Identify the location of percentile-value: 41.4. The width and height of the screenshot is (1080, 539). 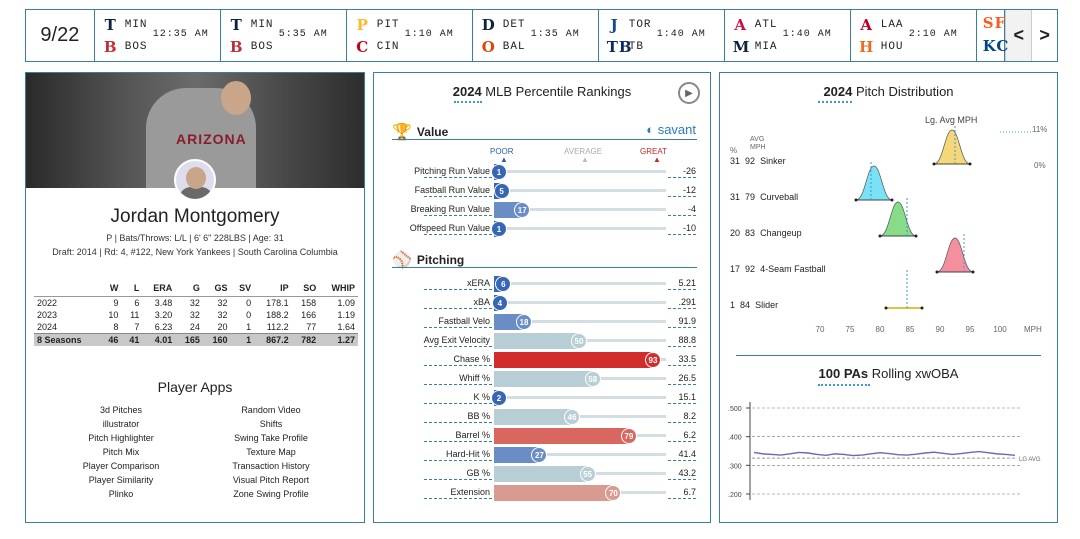
(687, 454).